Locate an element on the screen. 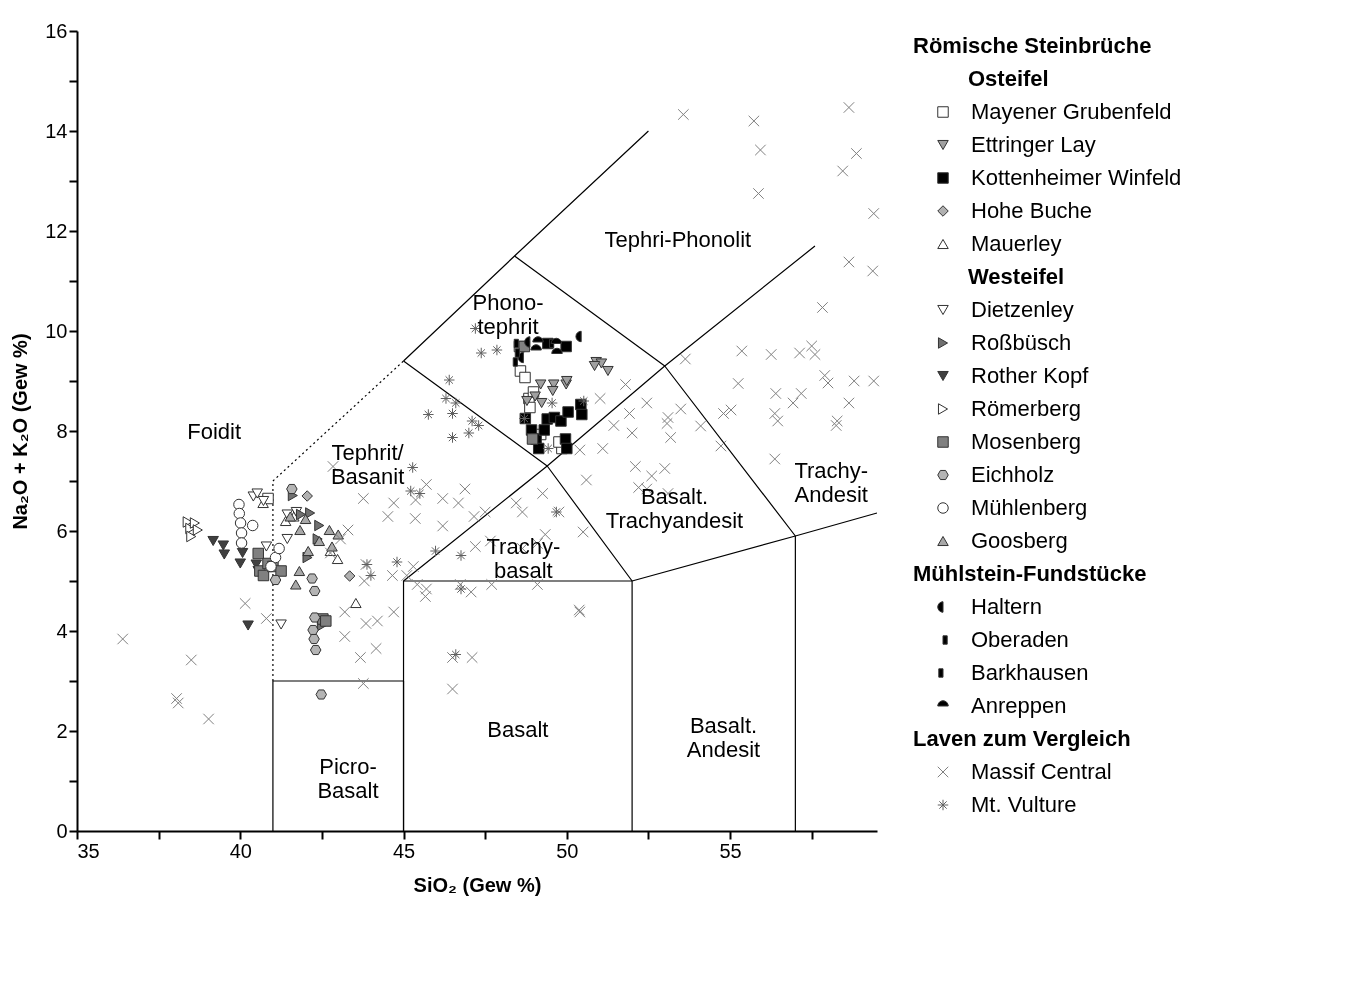 The height and width of the screenshot is (1003, 1370). legend-title: Römische Steinbrüche is located at coordinates (1032, 45).